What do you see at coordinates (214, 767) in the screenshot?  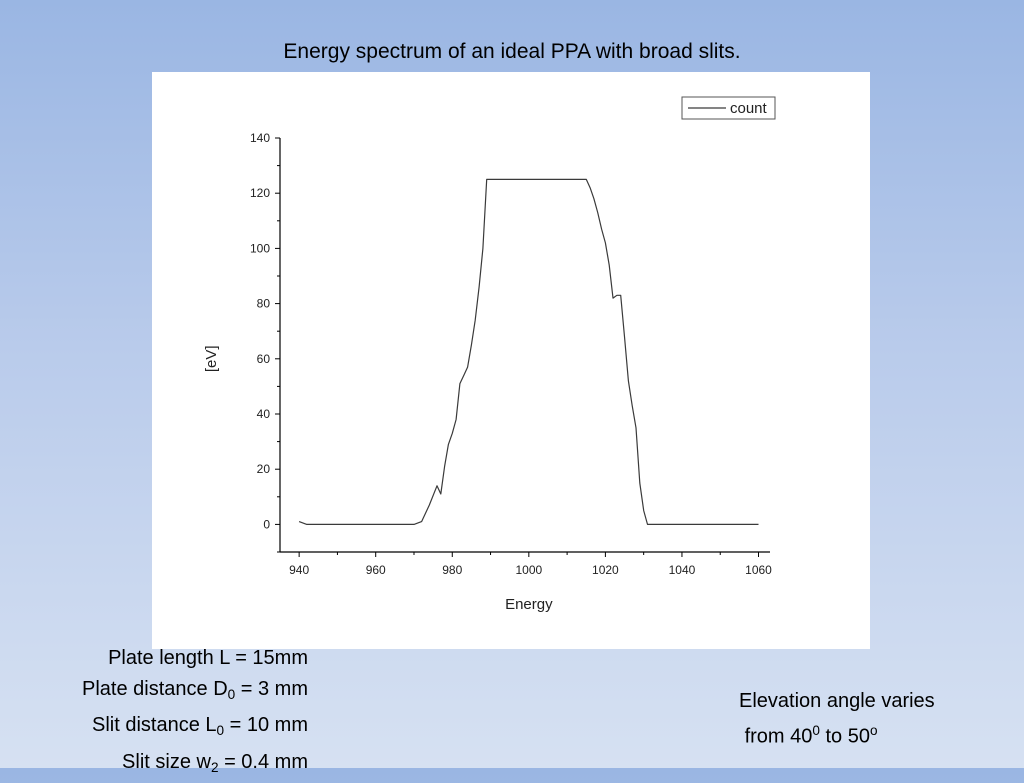 I see `param-slit-size-subscript: 2` at bounding box center [214, 767].